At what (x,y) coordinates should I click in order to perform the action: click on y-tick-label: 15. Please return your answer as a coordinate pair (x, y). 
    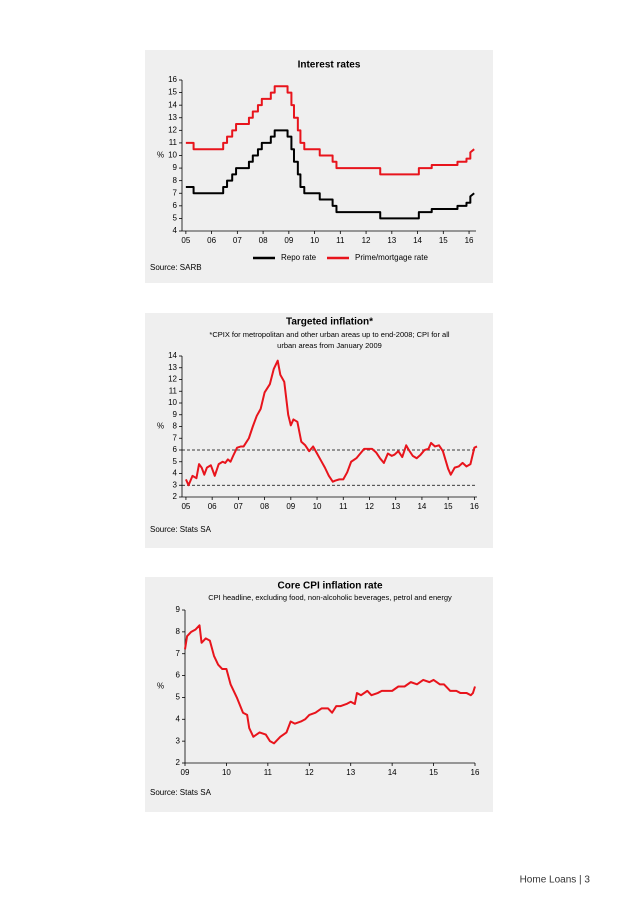
    Looking at the image, I should click on (172, 92).